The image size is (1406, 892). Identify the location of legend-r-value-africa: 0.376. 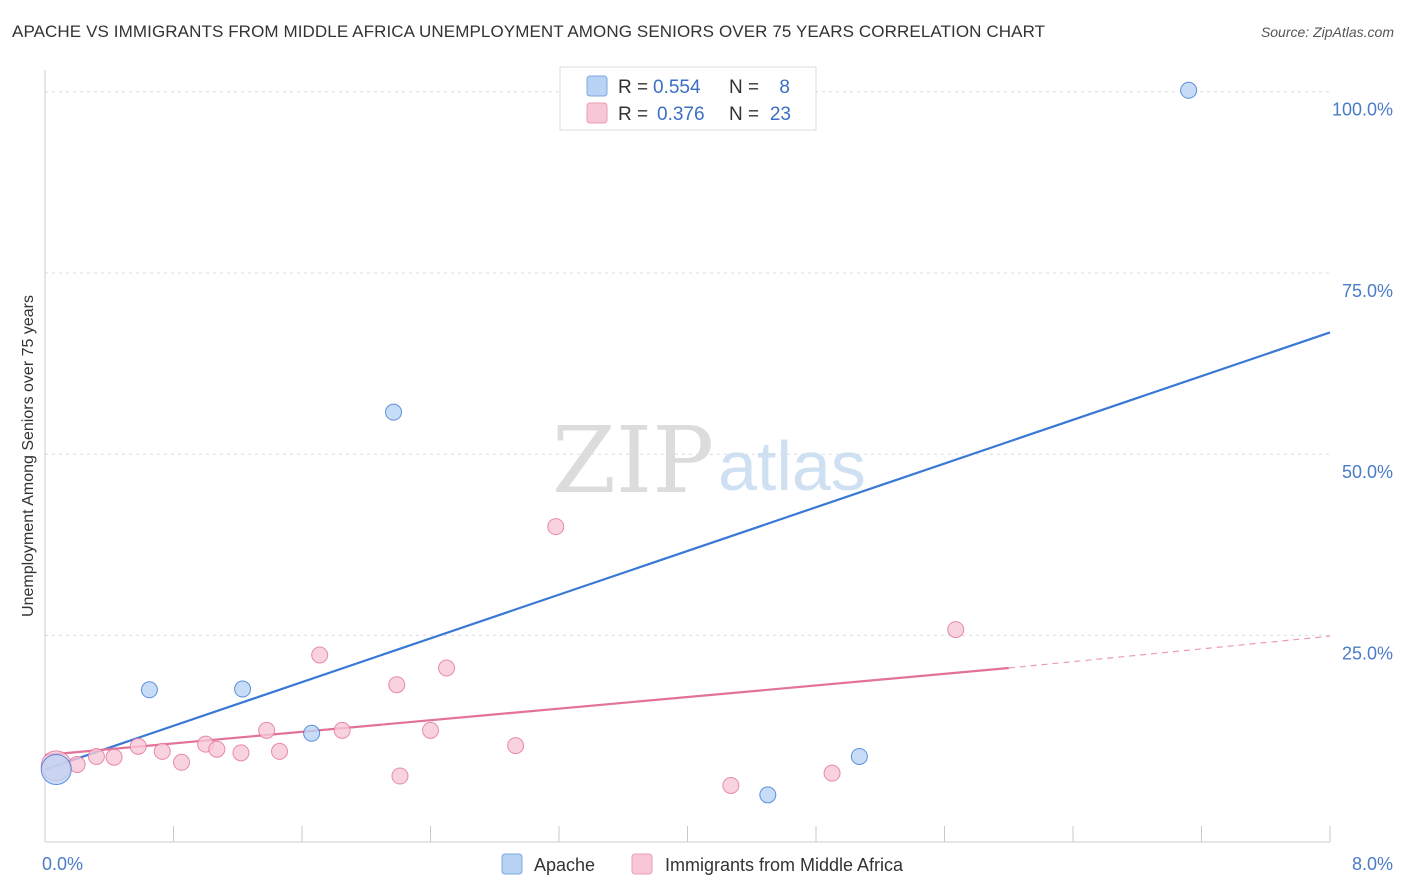
(681, 114).